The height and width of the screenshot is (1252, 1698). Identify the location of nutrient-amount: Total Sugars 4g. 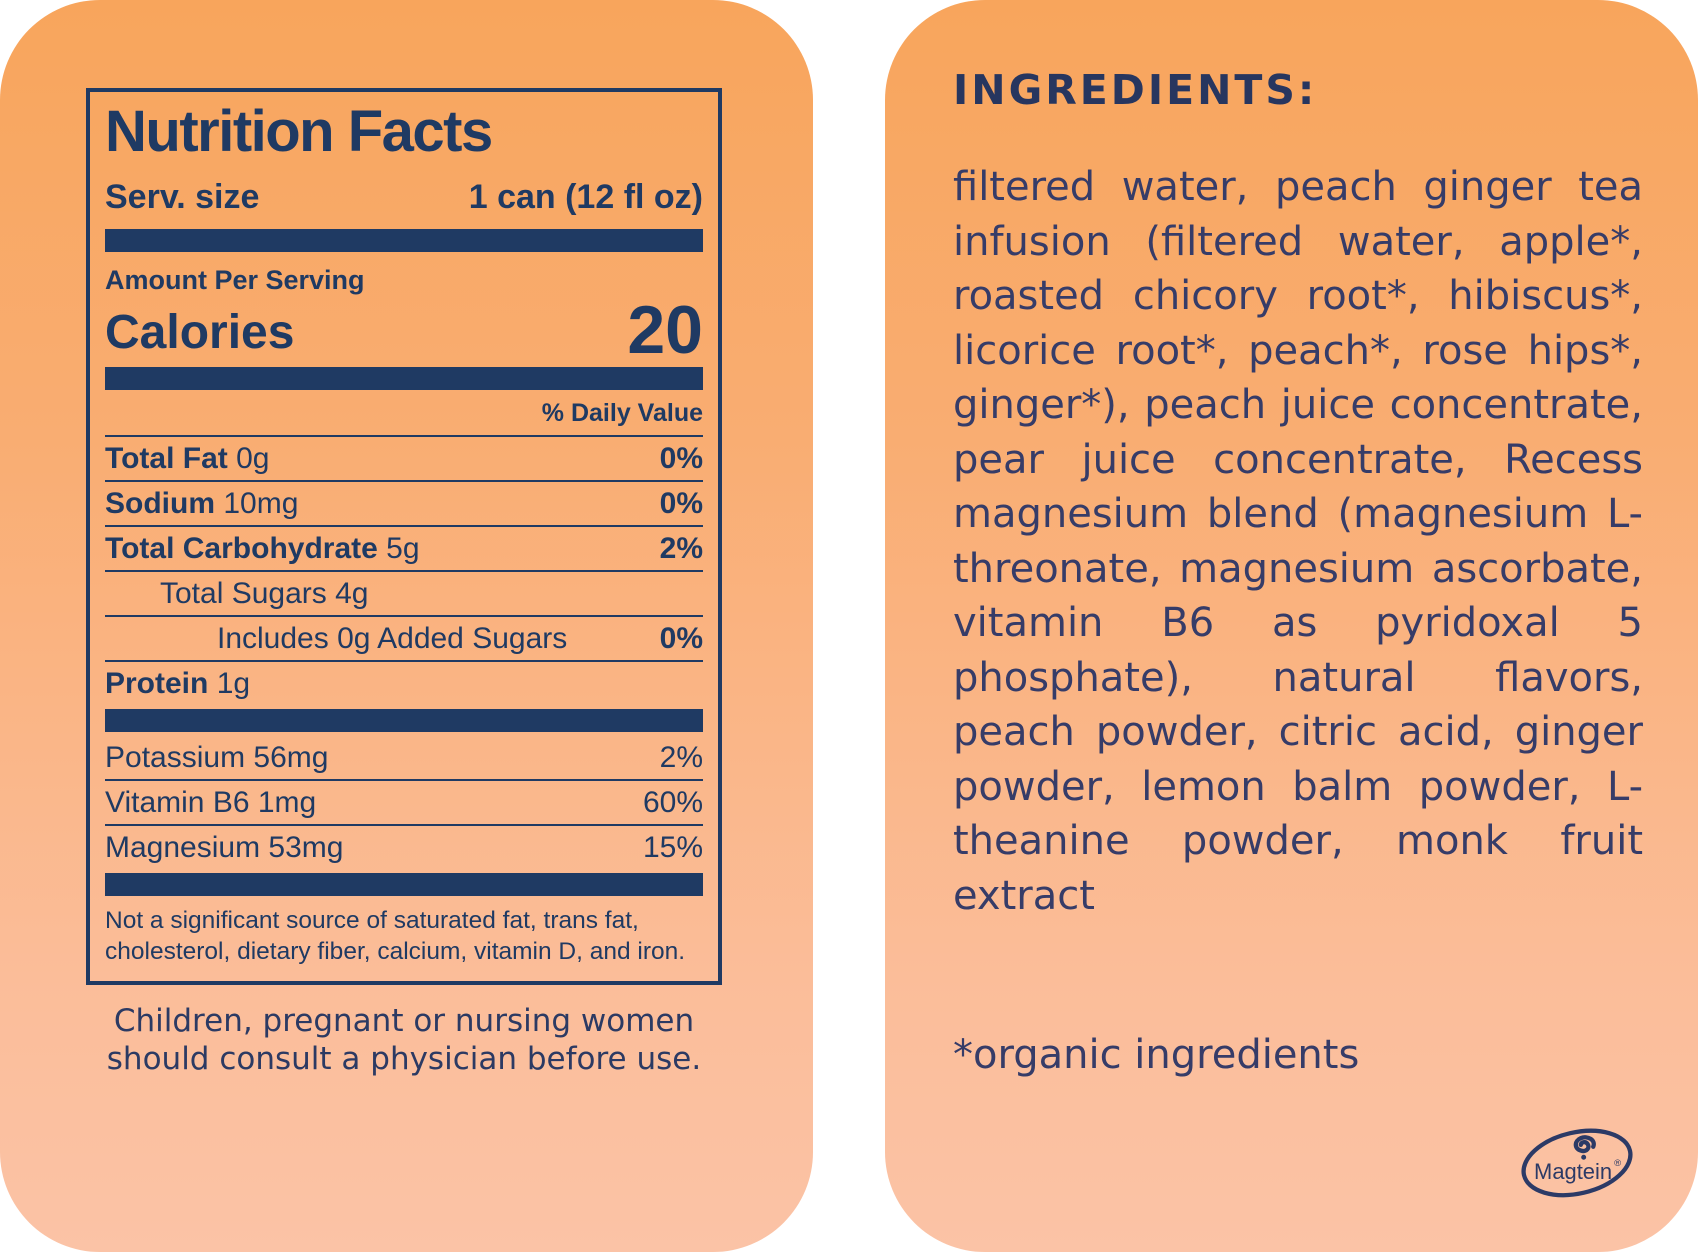
(264, 593).